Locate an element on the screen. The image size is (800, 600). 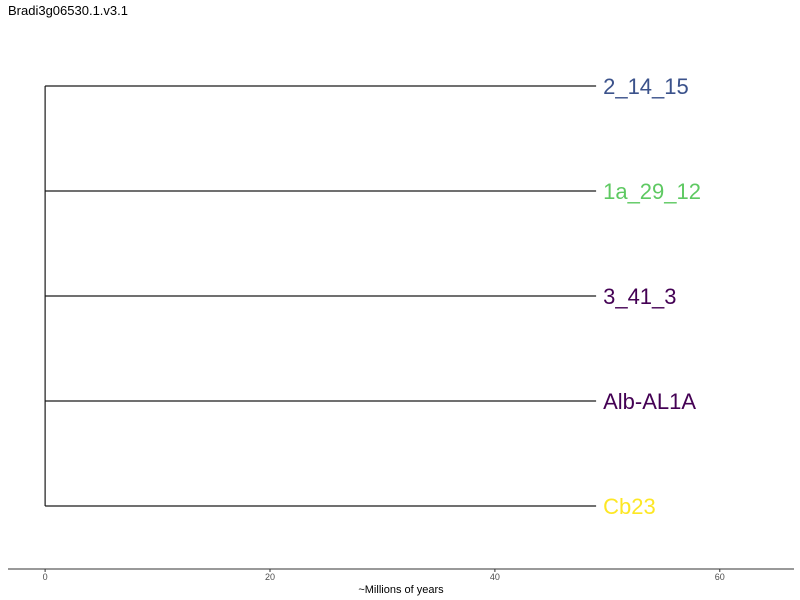
axis-title: ~Millions of years is located at coordinates (401, 590).